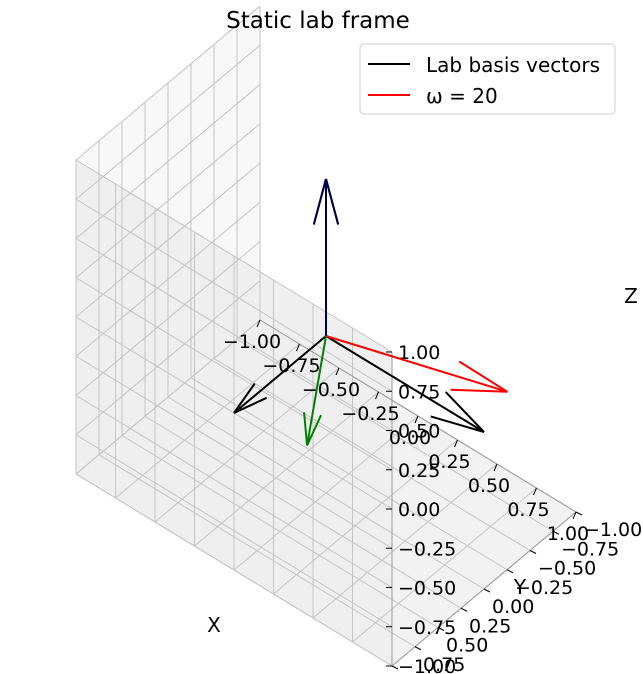 The width and height of the screenshot is (643, 674). Describe the element at coordinates (513, 607) in the screenshot. I see `y-tick-label: 0.00` at that location.